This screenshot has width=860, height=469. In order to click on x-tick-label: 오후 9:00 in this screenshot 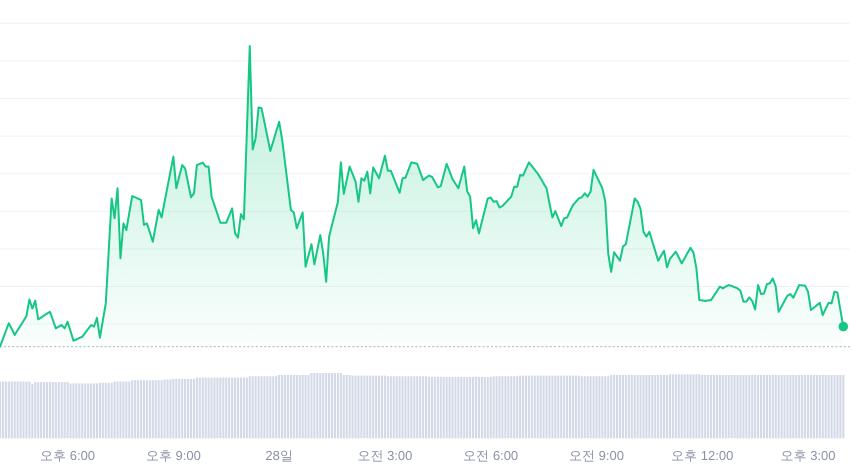, I will do `click(173, 455)`.